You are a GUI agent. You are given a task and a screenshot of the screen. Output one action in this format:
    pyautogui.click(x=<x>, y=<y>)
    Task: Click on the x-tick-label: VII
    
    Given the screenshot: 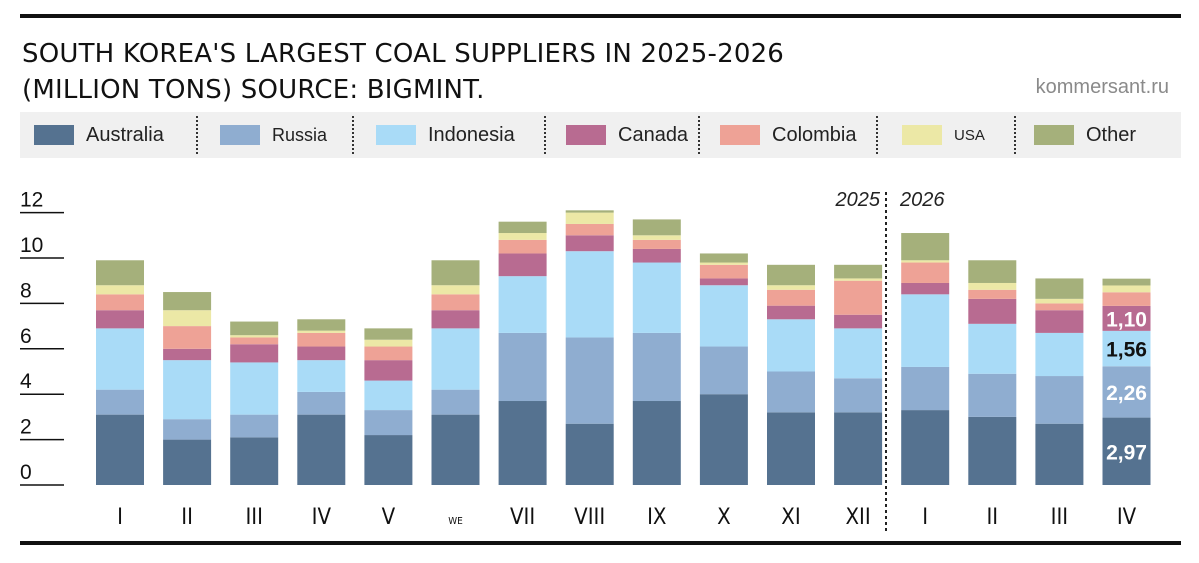 What is the action you would take?
    pyautogui.click(x=522, y=517)
    